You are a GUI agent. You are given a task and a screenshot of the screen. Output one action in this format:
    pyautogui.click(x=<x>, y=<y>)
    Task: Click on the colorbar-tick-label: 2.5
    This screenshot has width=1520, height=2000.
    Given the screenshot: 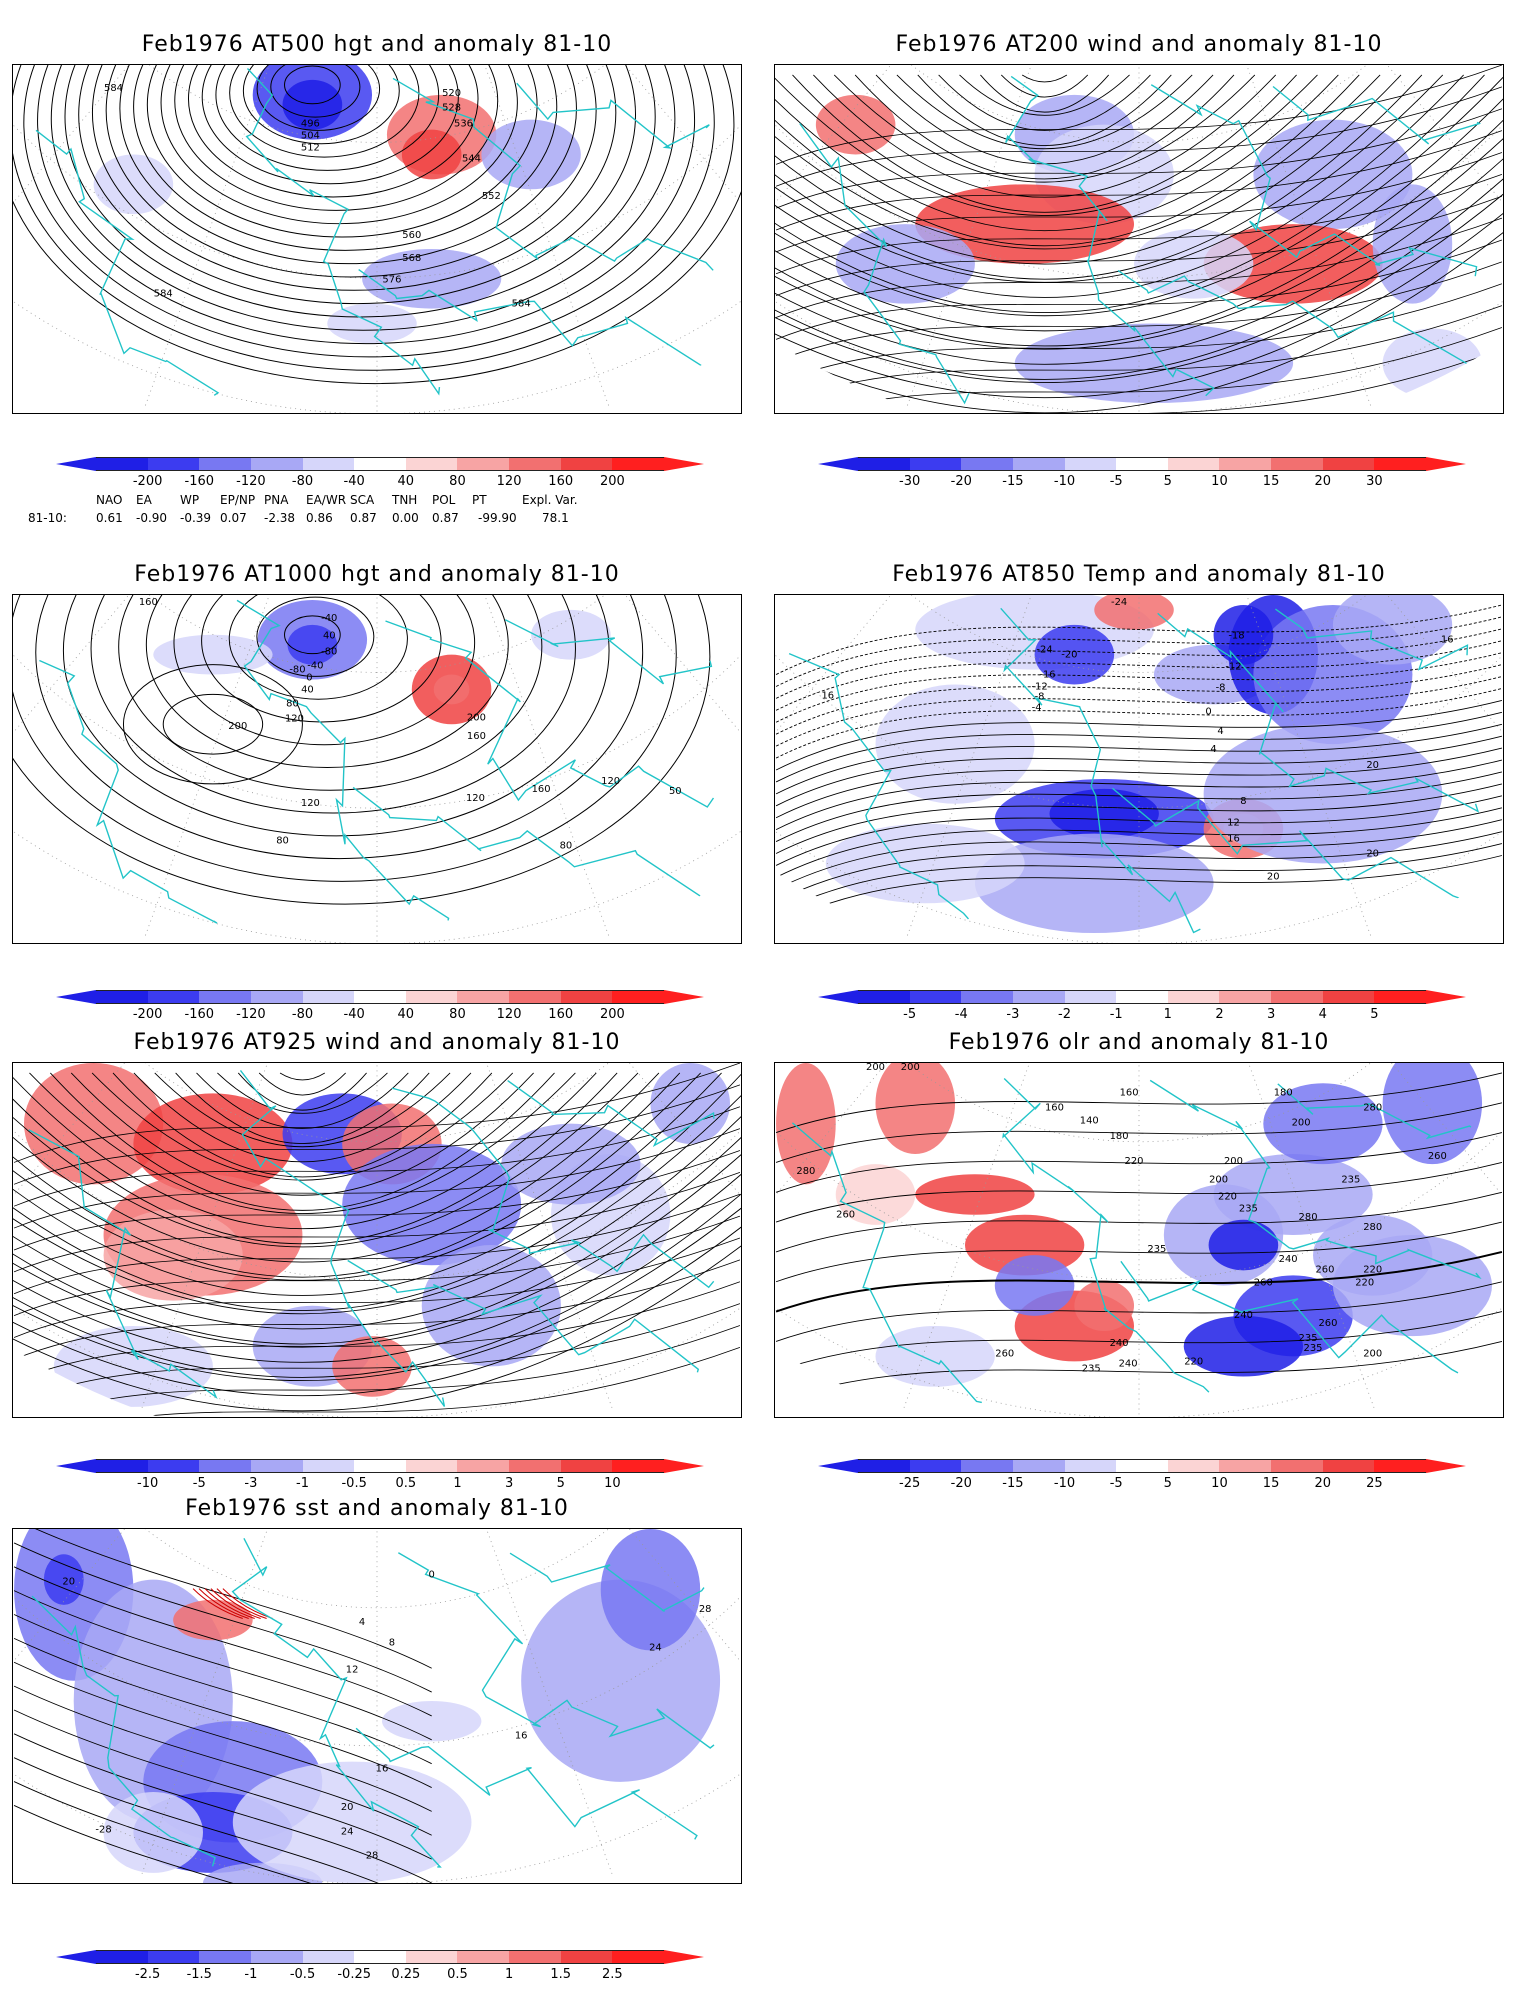 What is the action you would take?
    pyautogui.click(x=612, y=1974)
    